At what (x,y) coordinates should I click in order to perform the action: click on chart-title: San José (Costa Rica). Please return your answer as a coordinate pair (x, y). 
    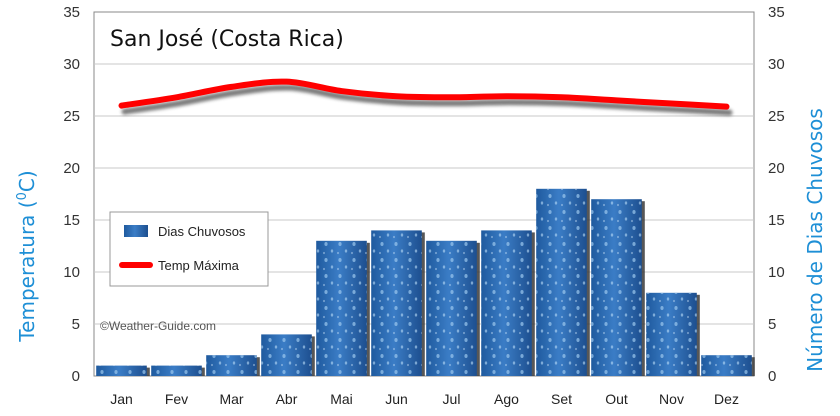
    Looking at the image, I should click on (227, 39).